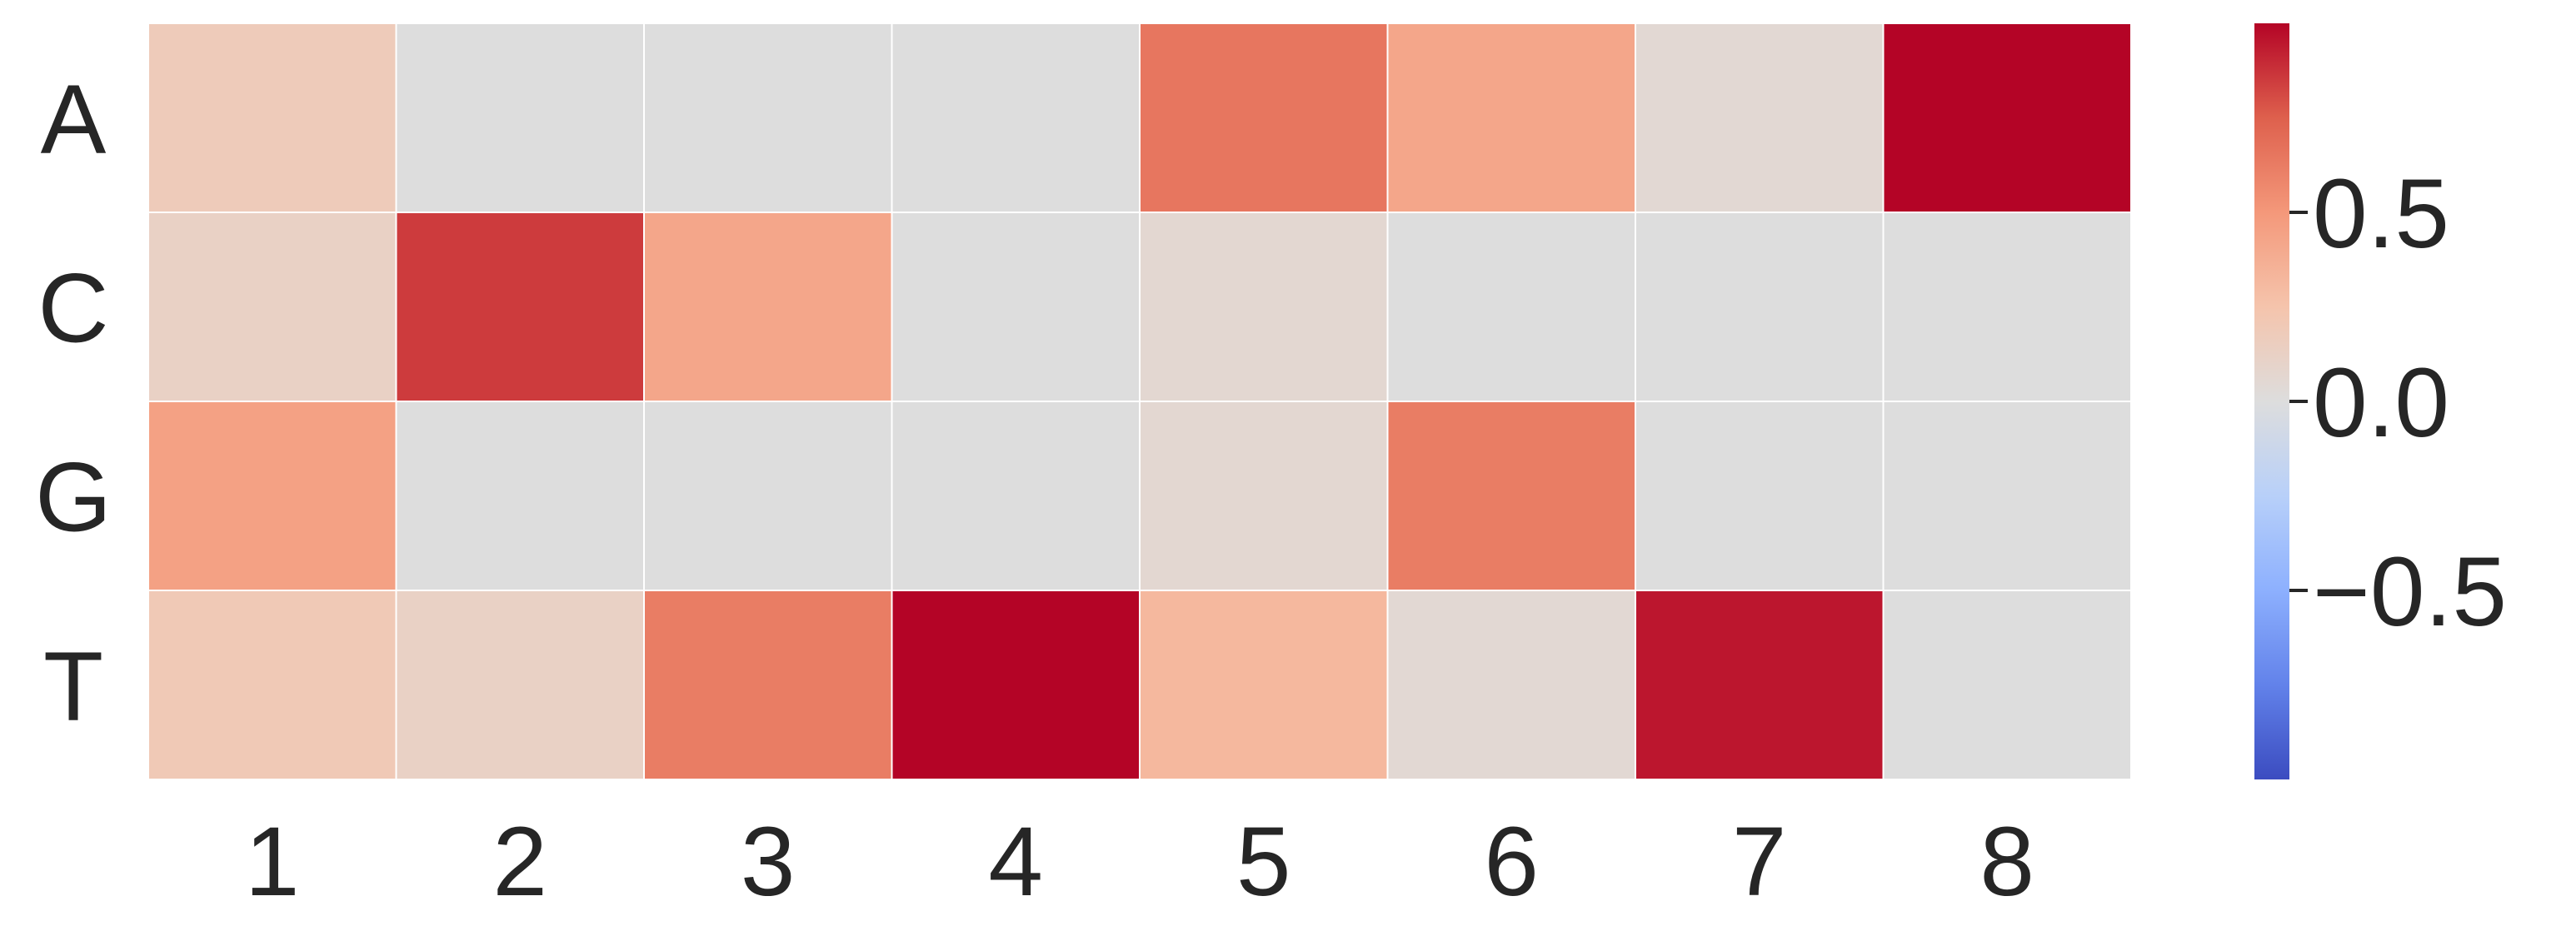  Describe the element at coordinates (72, 309) in the screenshot. I see `row-label-C: C` at that location.